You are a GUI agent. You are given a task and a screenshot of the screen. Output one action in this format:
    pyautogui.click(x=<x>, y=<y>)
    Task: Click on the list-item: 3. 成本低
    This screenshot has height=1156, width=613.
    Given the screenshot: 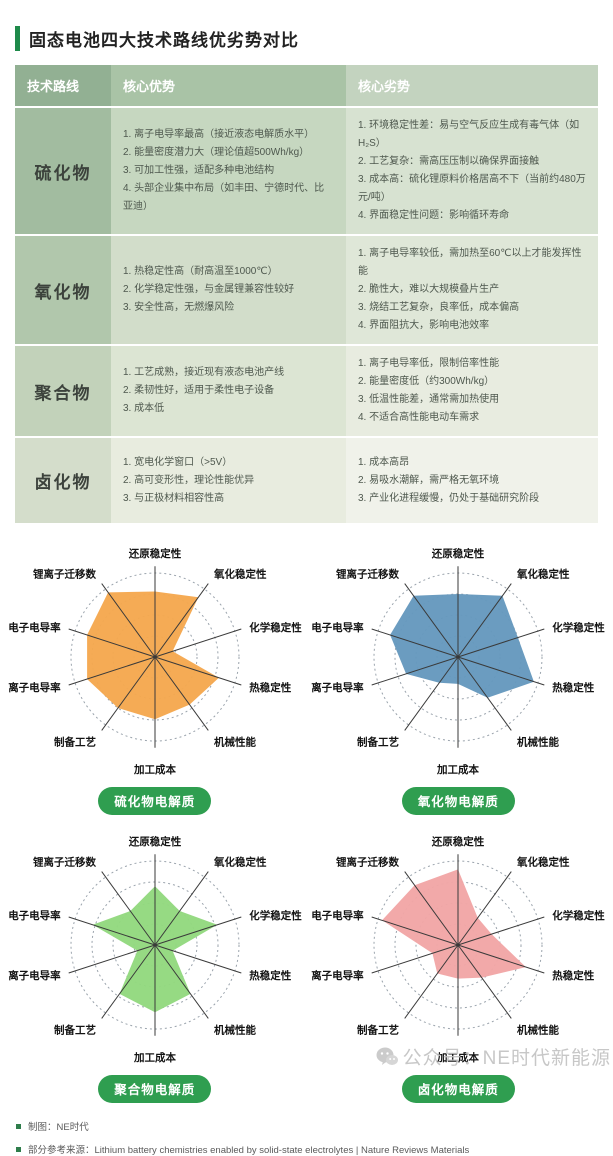 What is the action you would take?
    pyautogui.click(x=144, y=408)
    